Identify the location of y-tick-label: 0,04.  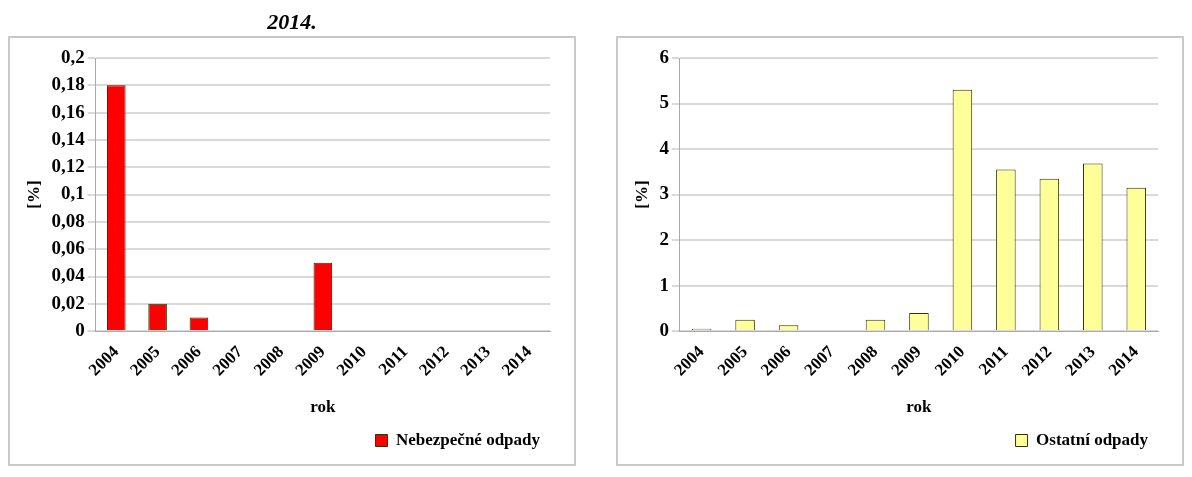
(68, 275).